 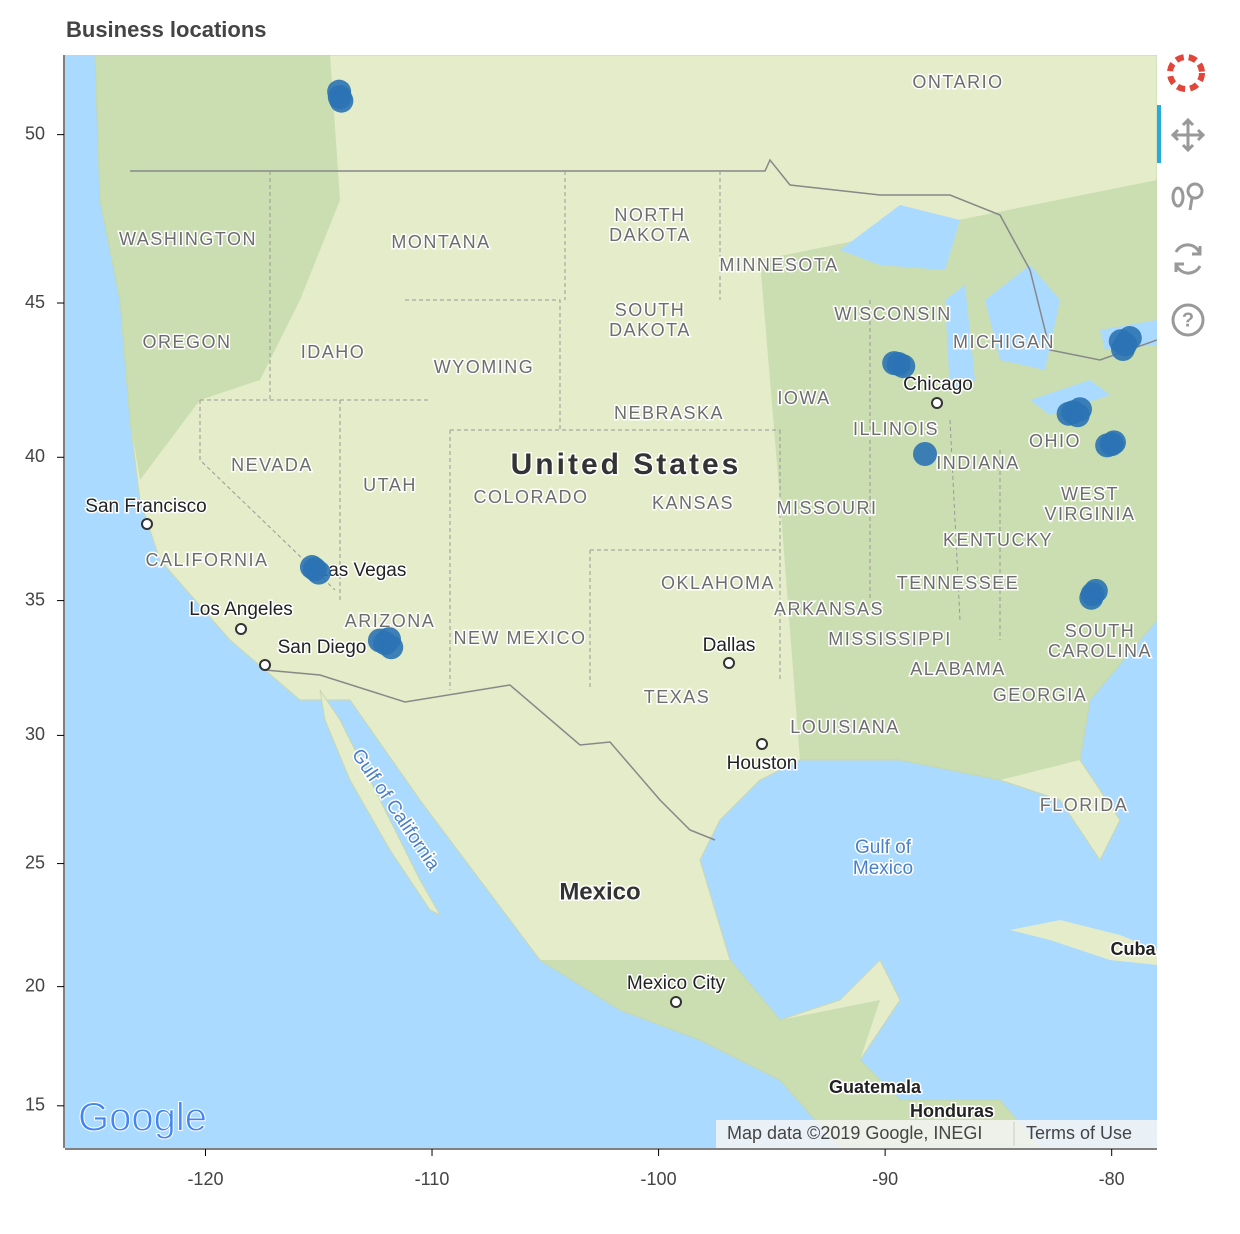 I want to click on map-label: OKLAHOMA, so click(x=718, y=583).